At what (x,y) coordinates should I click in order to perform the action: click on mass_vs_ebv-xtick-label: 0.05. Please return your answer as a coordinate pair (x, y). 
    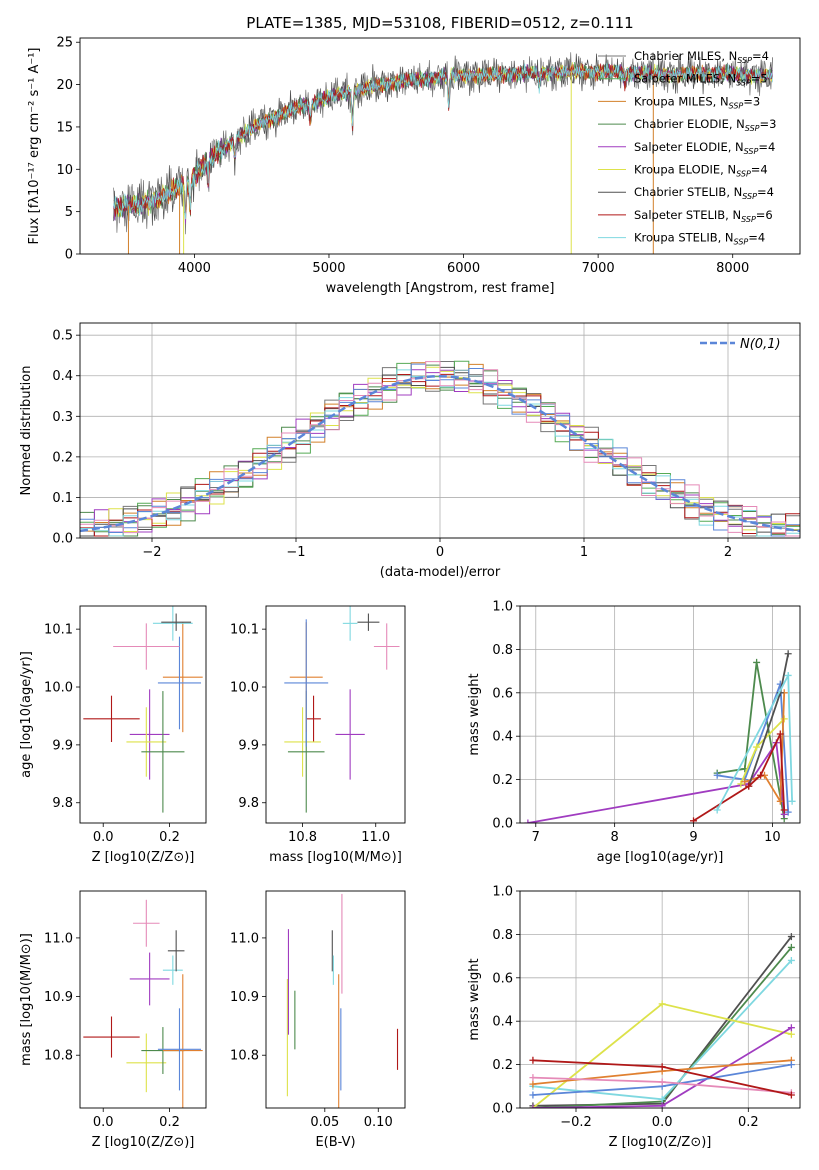
    Looking at the image, I should click on (324, 1122).